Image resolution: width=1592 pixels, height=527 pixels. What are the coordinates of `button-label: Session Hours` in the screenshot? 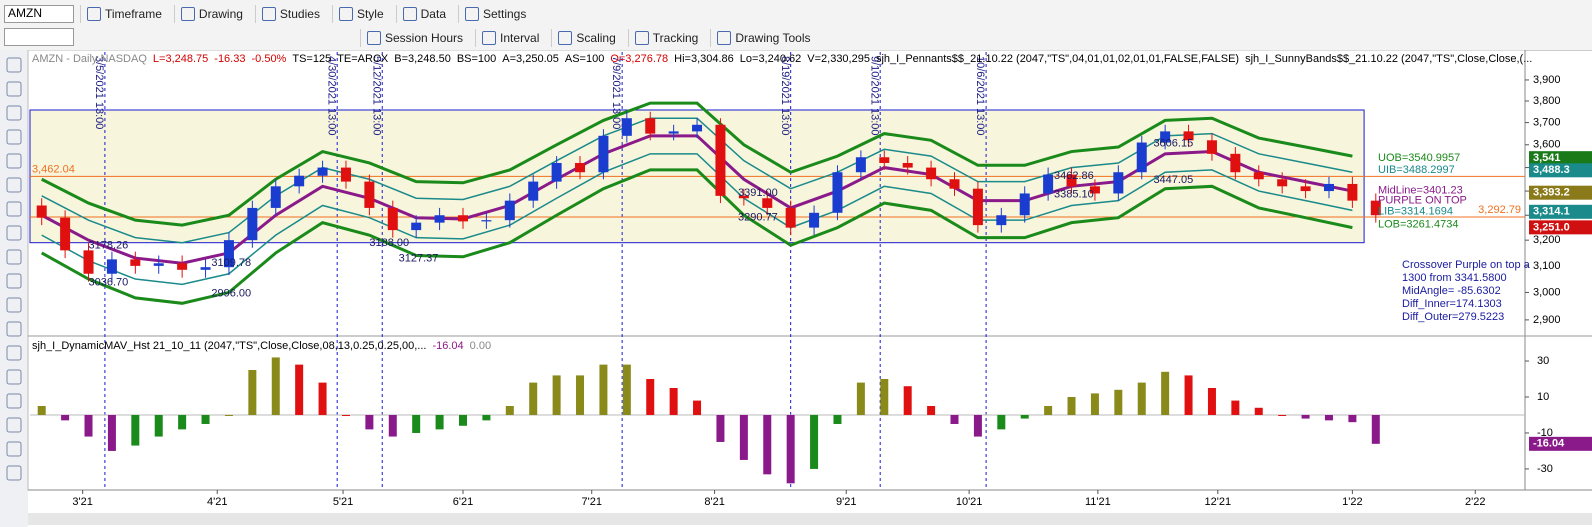 It's located at (424, 38).